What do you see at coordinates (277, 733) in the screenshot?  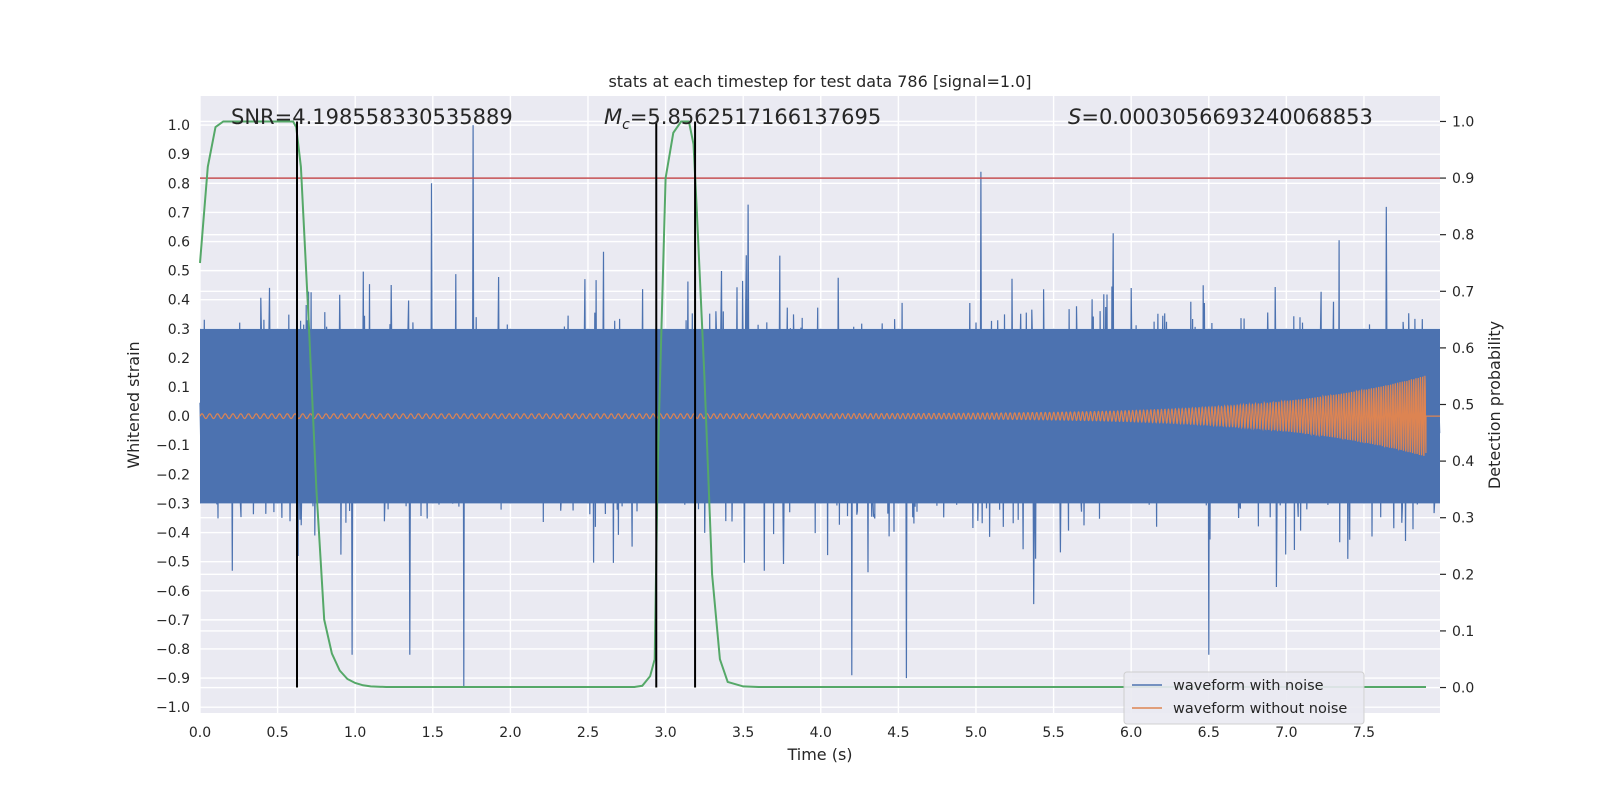 I see `x-tick-label: 0.5` at bounding box center [277, 733].